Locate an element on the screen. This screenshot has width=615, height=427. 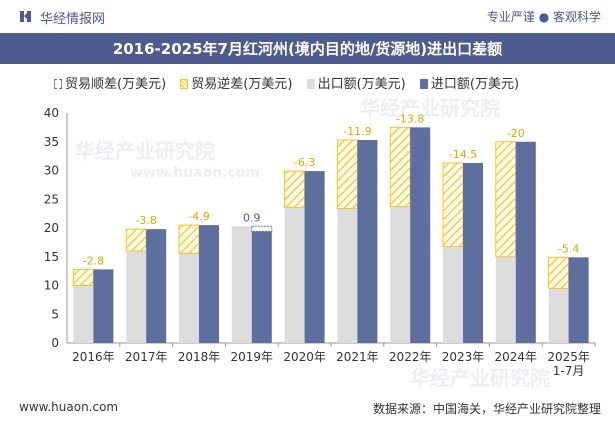
chart-legend: 贸易顺差(万美元) 贸易逆差(万美元) 出口额(万美元) 进口额(万美元) is located at coordinates (291, 82).